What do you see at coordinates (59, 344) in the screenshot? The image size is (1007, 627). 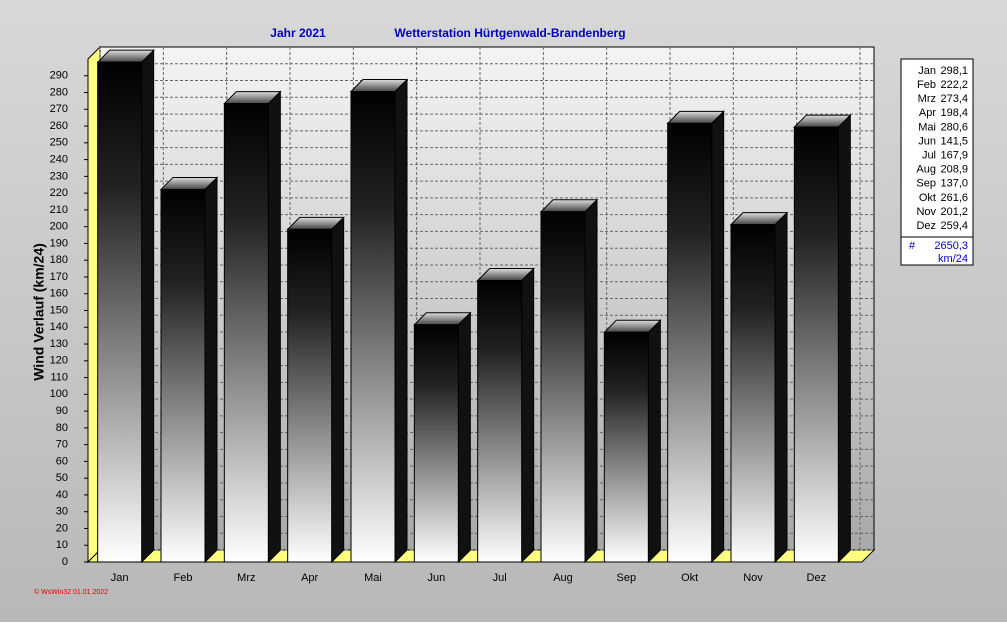 I see `y-tick-label: 130` at bounding box center [59, 344].